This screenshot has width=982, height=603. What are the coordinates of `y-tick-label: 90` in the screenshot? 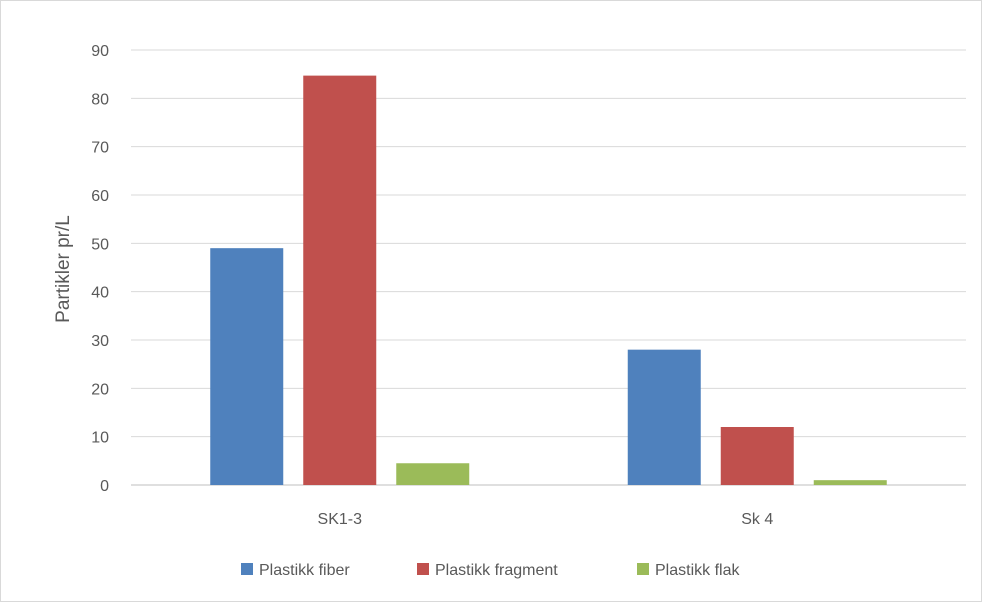 It's located at (100, 51).